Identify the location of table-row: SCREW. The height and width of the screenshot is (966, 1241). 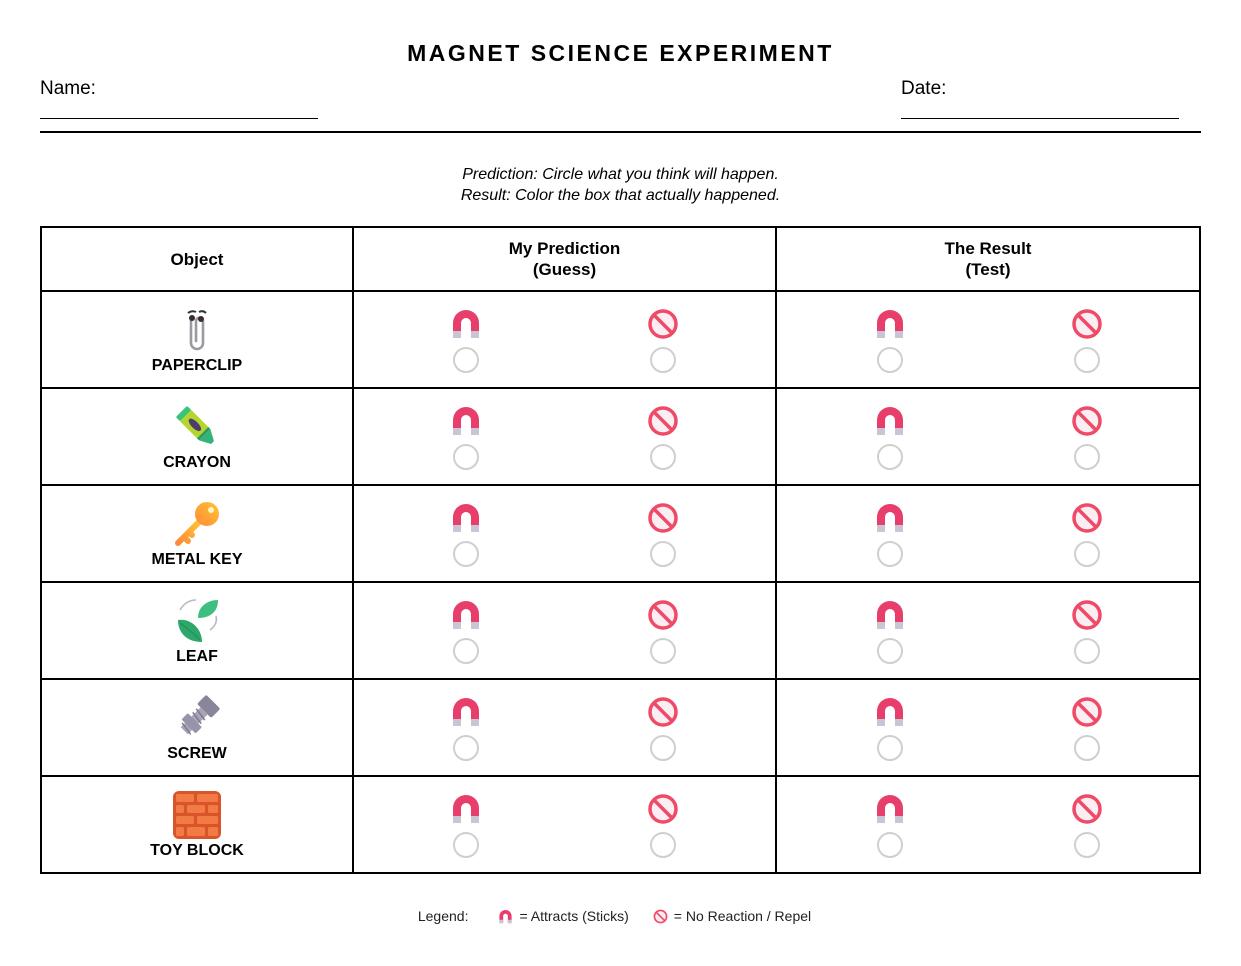
(620, 727).